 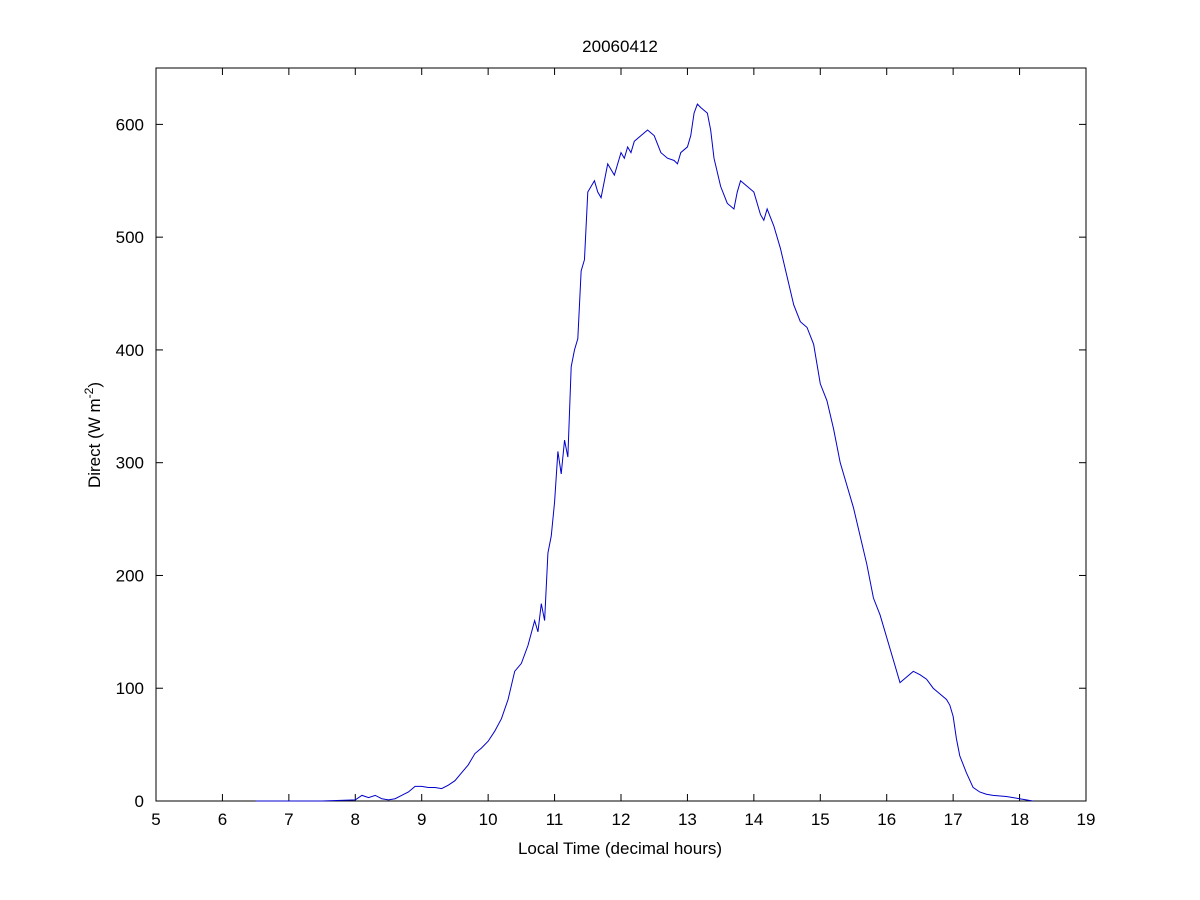 What do you see at coordinates (555, 819) in the screenshot?
I see `x-tick-label: 11` at bounding box center [555, 819].